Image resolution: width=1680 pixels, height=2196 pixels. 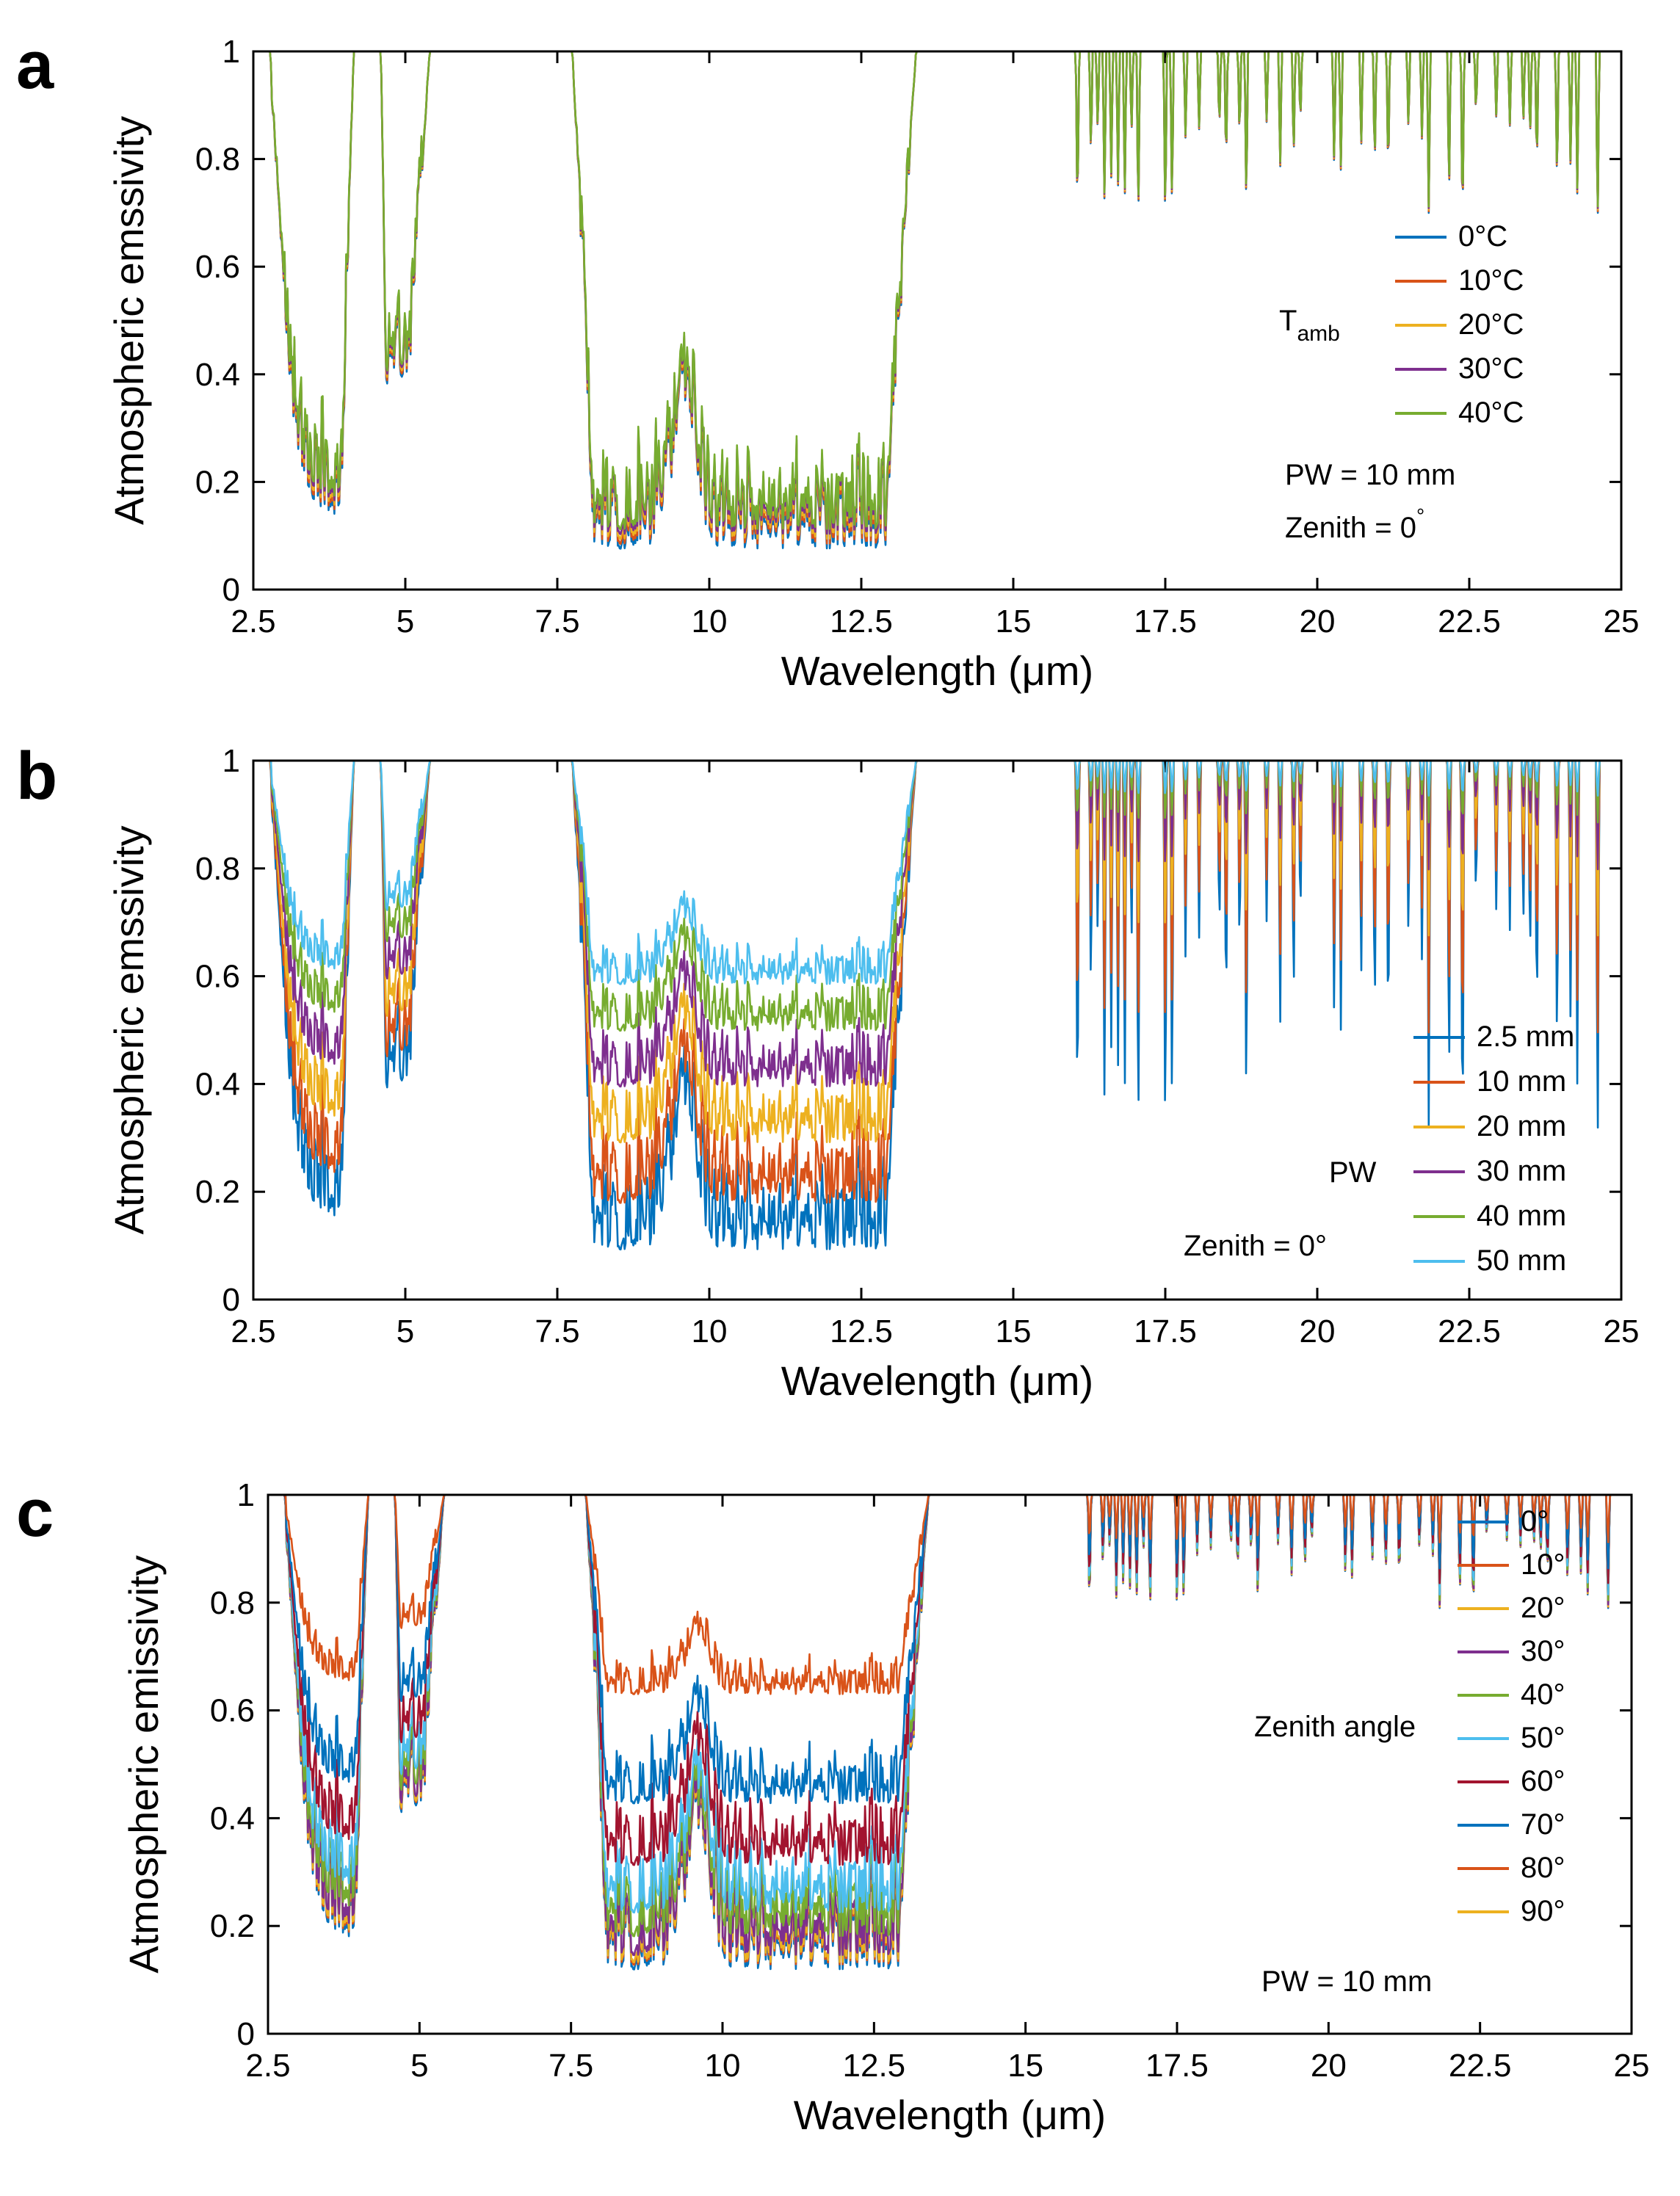 I want to click on legend-label-c-2: 20°, so click(x=1543, y=1608).